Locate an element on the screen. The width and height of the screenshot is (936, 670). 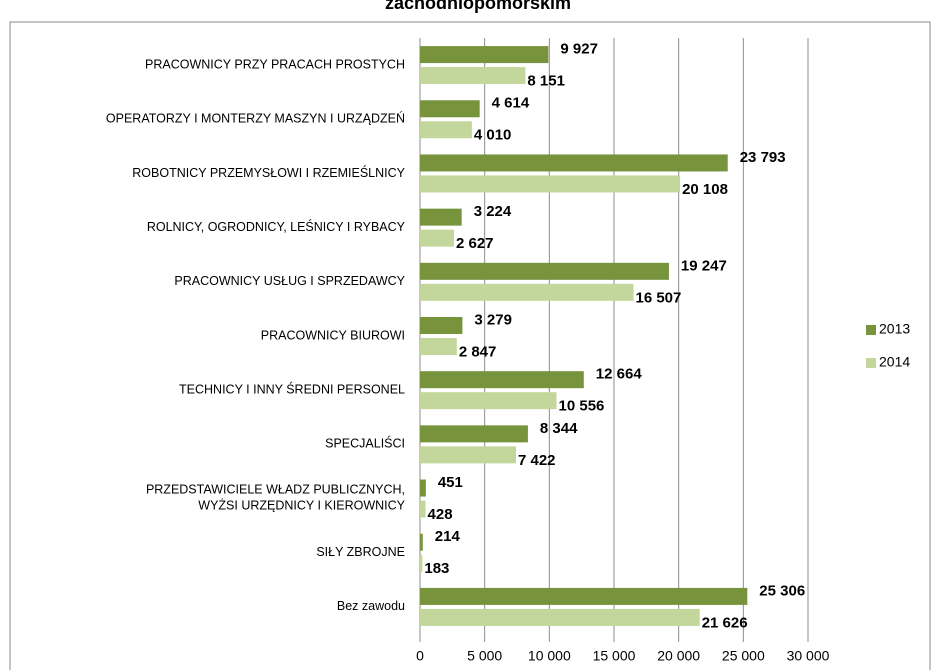
value-label: 10 556 is located at coordinates (582, 406).